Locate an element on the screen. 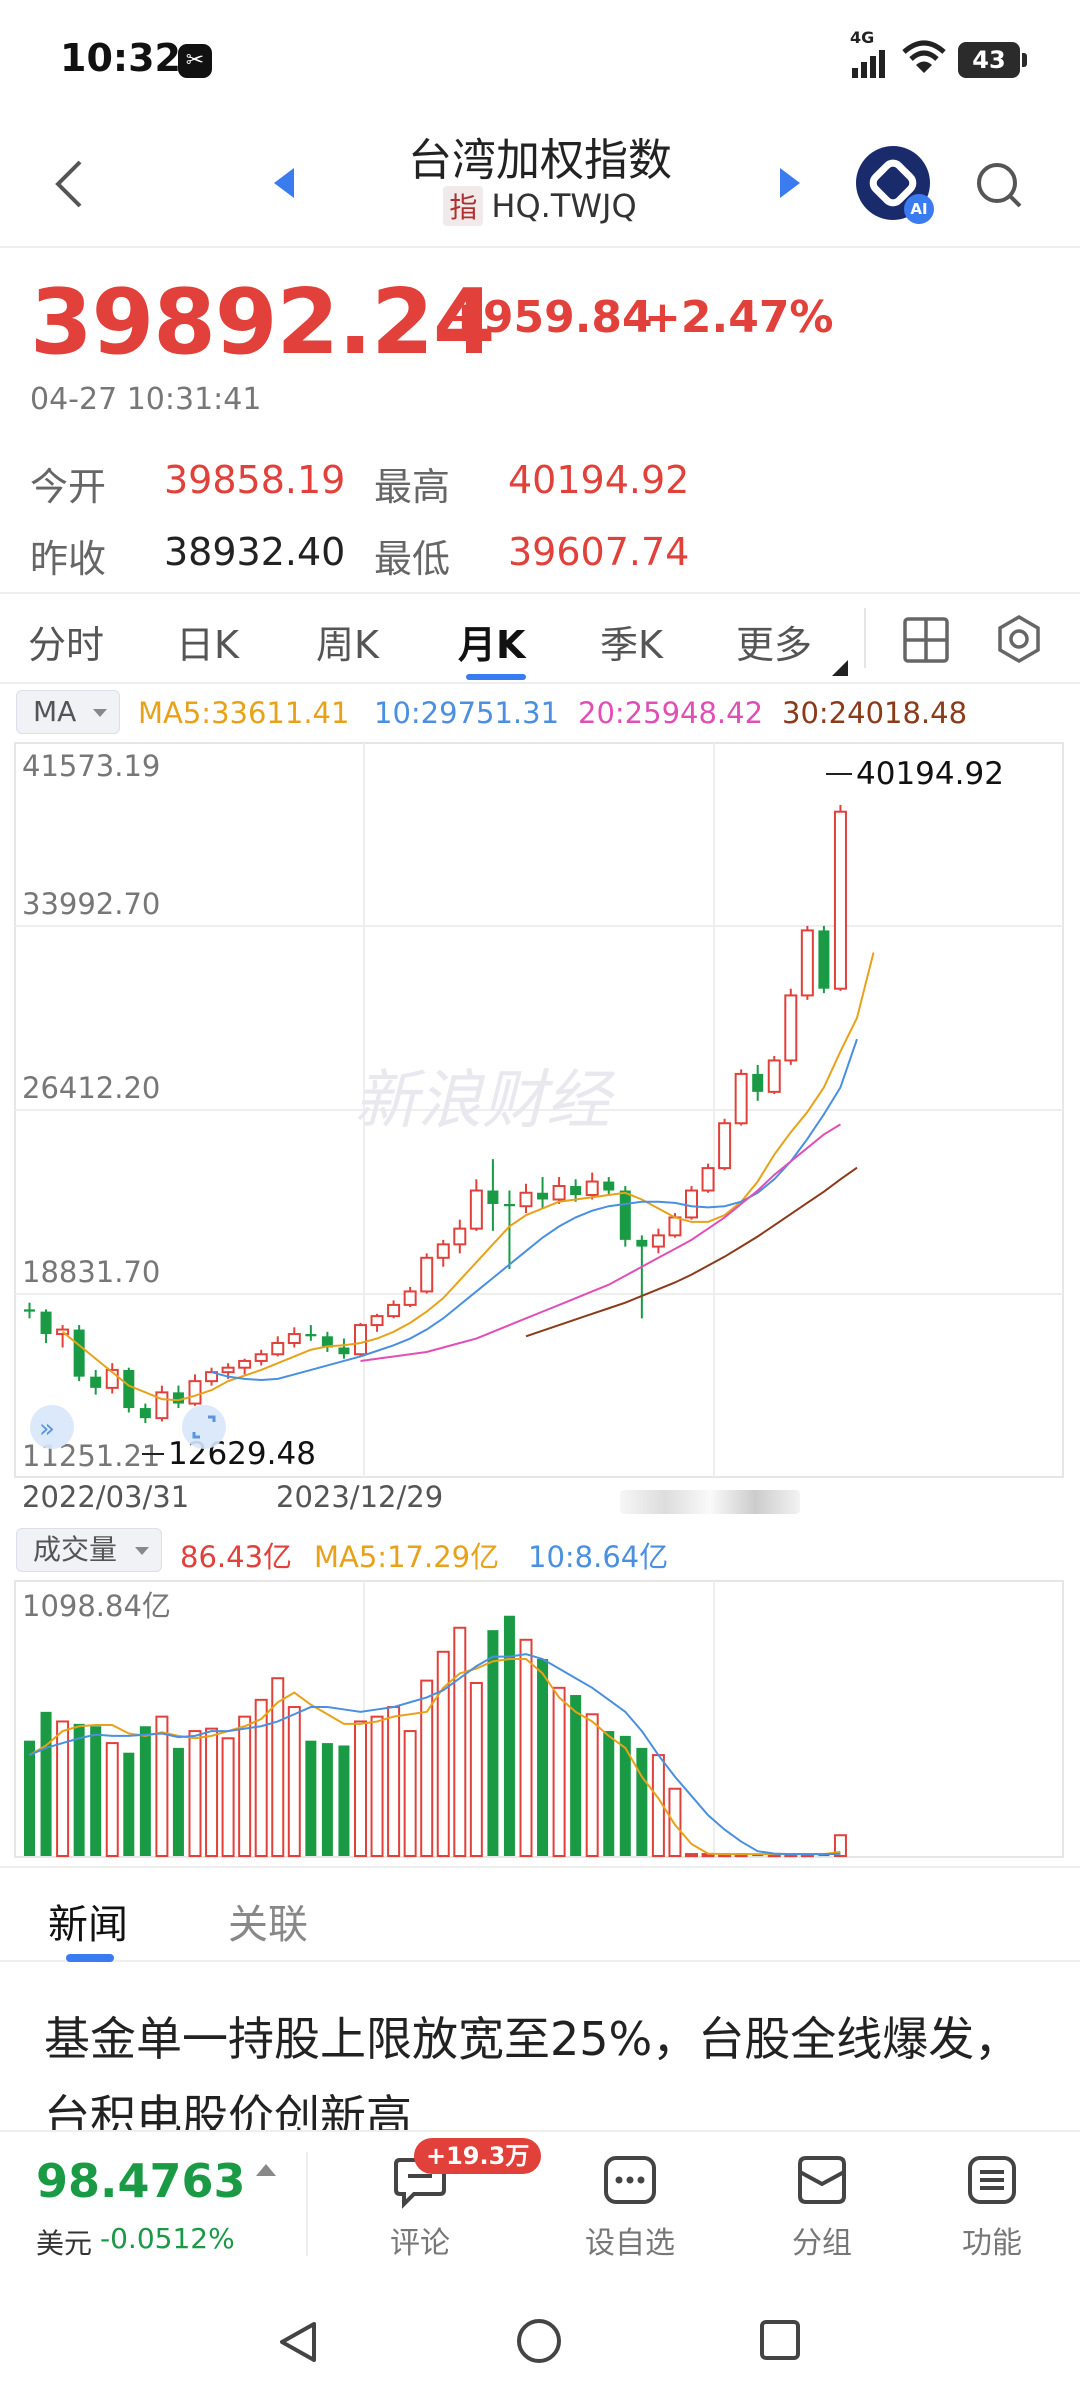 This screenshot has height=2408, width=1080. max-price-label: 40194.92 is located at coordinates (930, 774).